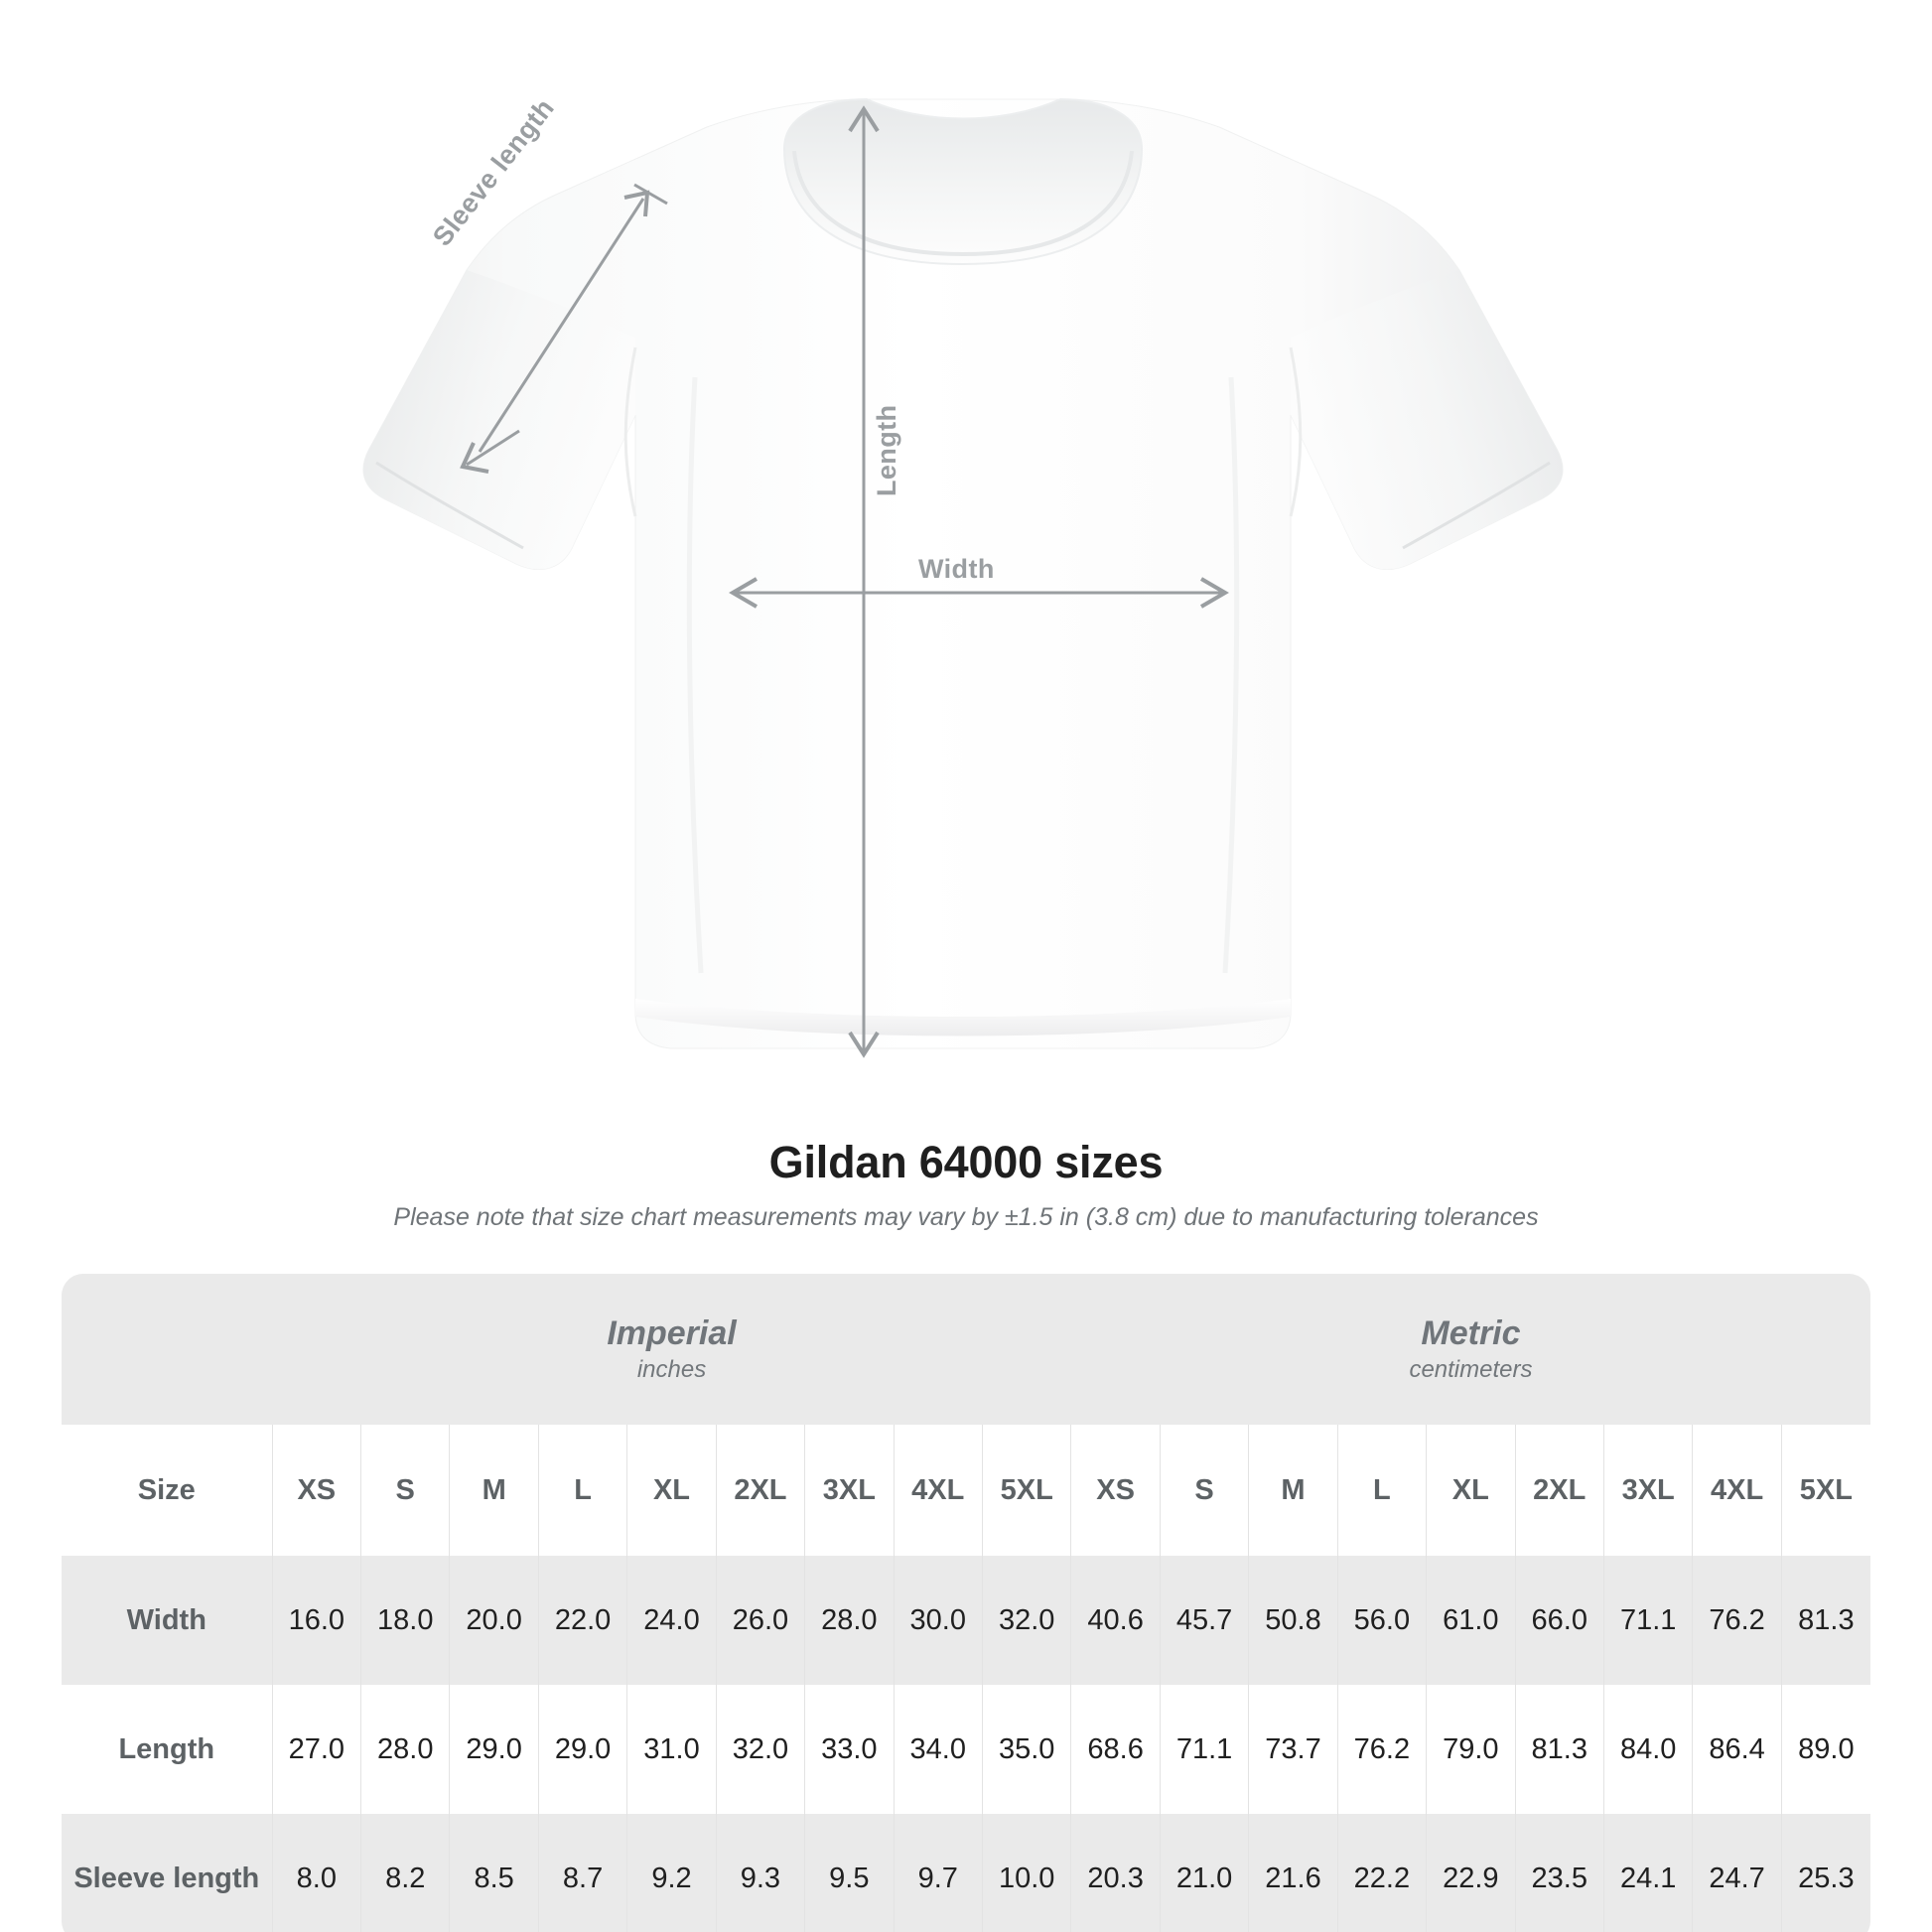 The image size is (1932, 1932). I want to click on measurement-cell: 84.0, so click(1648, 1749).